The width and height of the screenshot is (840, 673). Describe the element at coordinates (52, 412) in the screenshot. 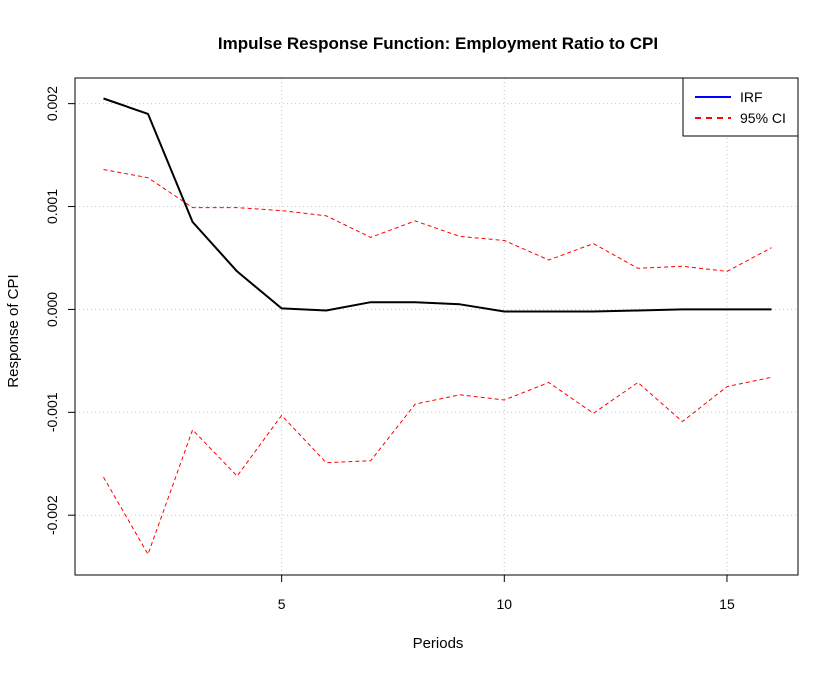

I see `y-tick-label: -0.001` at that location.